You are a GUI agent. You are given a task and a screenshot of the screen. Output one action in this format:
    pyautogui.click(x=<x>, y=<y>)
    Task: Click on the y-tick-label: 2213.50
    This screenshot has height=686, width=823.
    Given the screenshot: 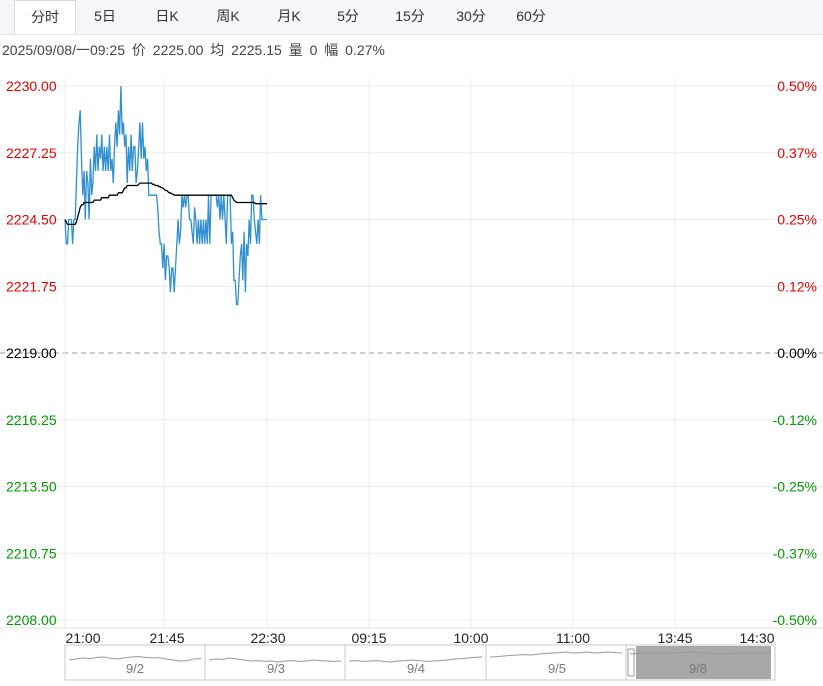 What is the action you would take?
    pyautogui.click(x=31, y=487)
    